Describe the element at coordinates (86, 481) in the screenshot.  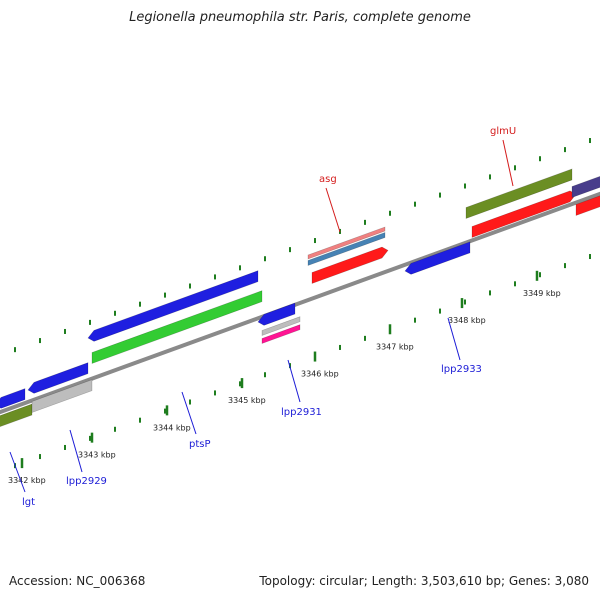
I see `gene-label: lpp2929` at that location.